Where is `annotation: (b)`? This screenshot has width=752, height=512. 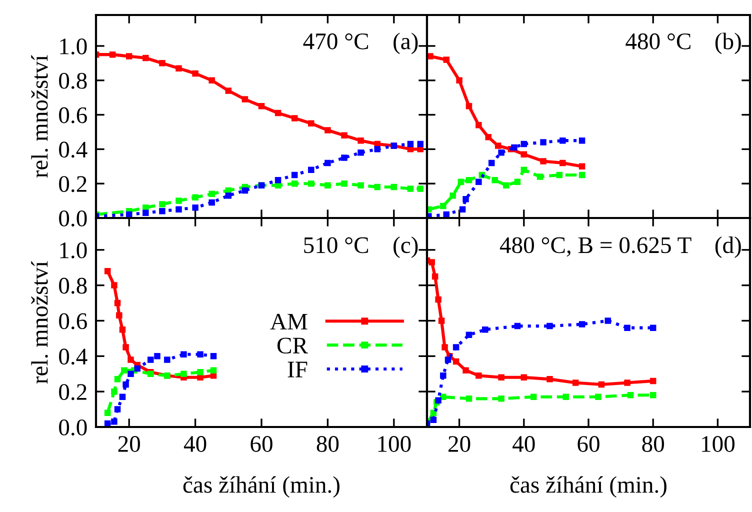
annotation: (b) is located at coordinates (728, 43).